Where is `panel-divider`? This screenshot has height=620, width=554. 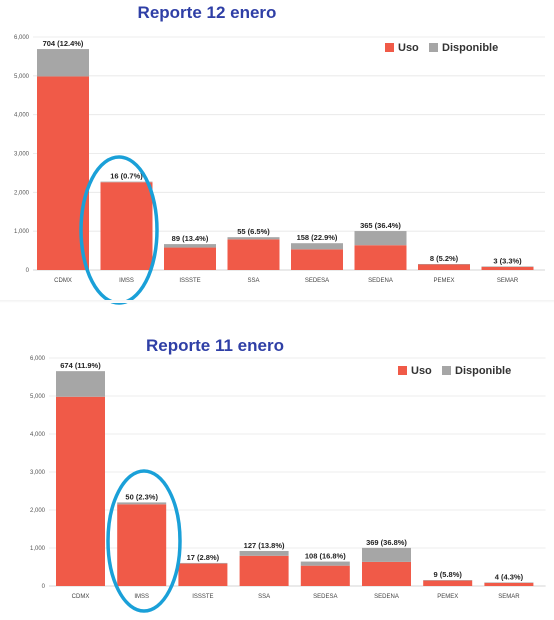
panel-divider is located at coordinates (277, 301).